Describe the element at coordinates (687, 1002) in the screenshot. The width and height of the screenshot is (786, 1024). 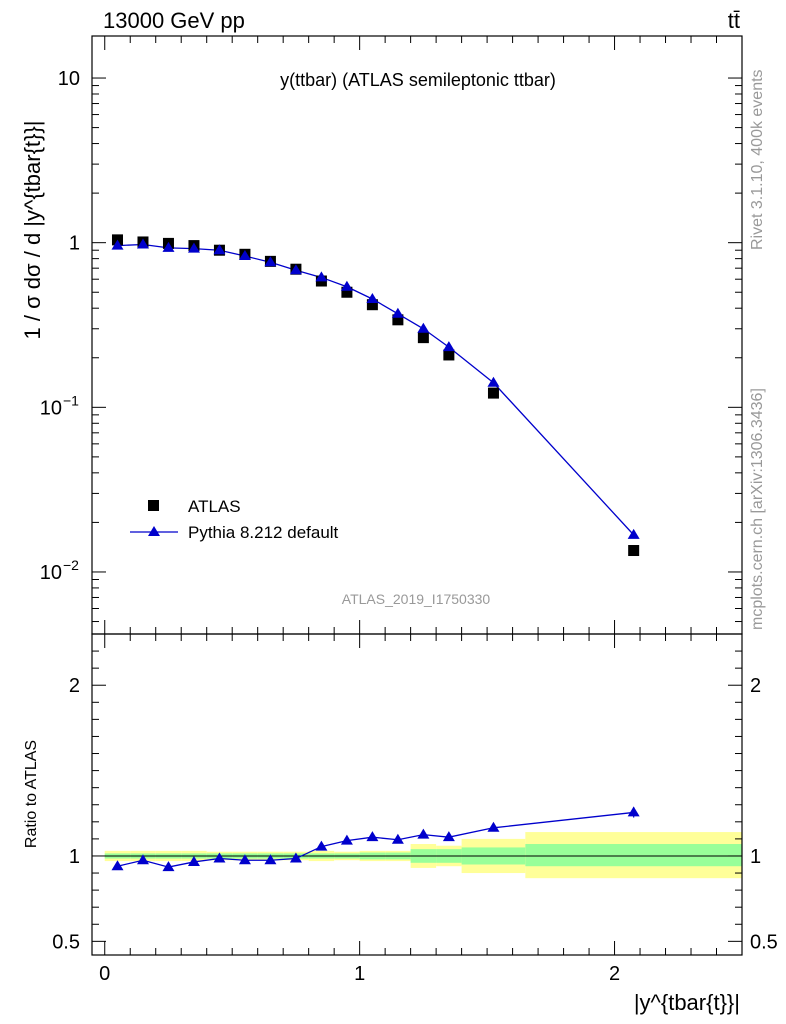
I see `x-axis-label: |y^{tbar{t}}|` at that location.